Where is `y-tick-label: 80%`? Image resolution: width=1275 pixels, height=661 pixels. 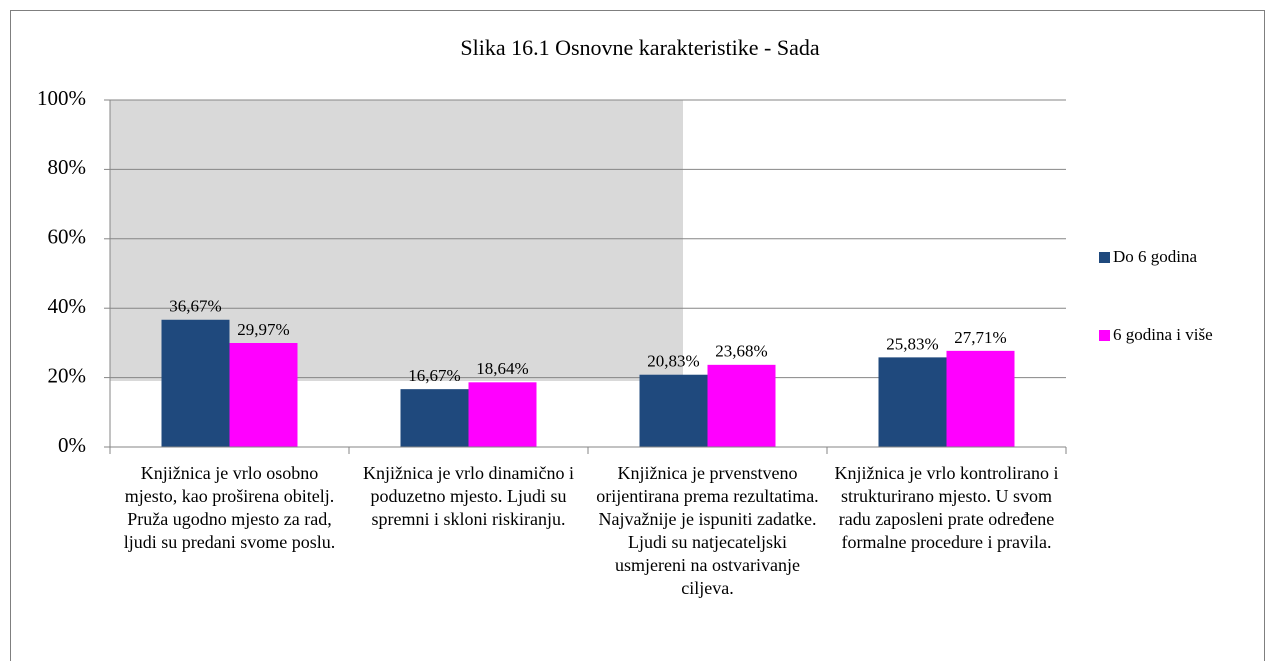
y-tick-label: 80% is located at coordinates (67, 167).